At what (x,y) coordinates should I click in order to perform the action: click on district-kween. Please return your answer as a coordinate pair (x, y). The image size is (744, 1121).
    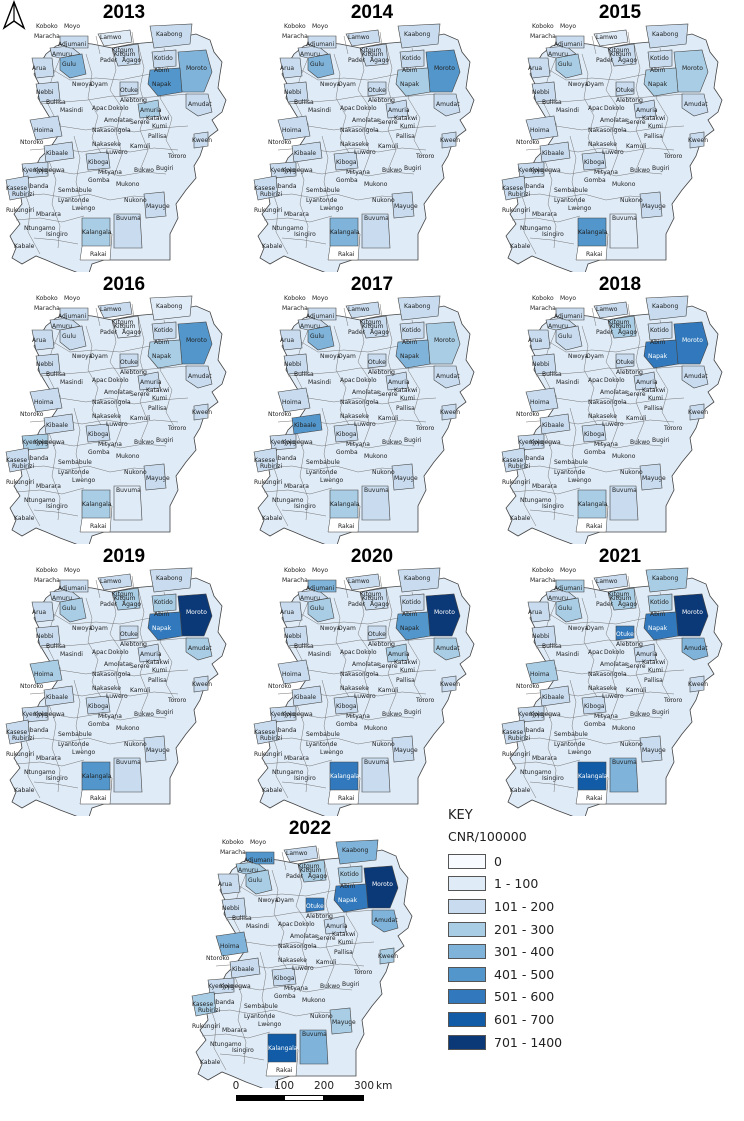
    Looking at the image, I should click on (201, 140).